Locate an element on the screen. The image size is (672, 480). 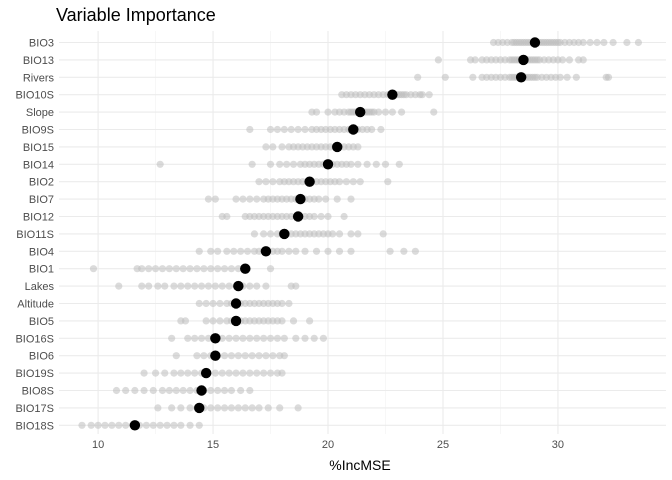
x-tick-label: 10 is located at coordinates (98, 445).